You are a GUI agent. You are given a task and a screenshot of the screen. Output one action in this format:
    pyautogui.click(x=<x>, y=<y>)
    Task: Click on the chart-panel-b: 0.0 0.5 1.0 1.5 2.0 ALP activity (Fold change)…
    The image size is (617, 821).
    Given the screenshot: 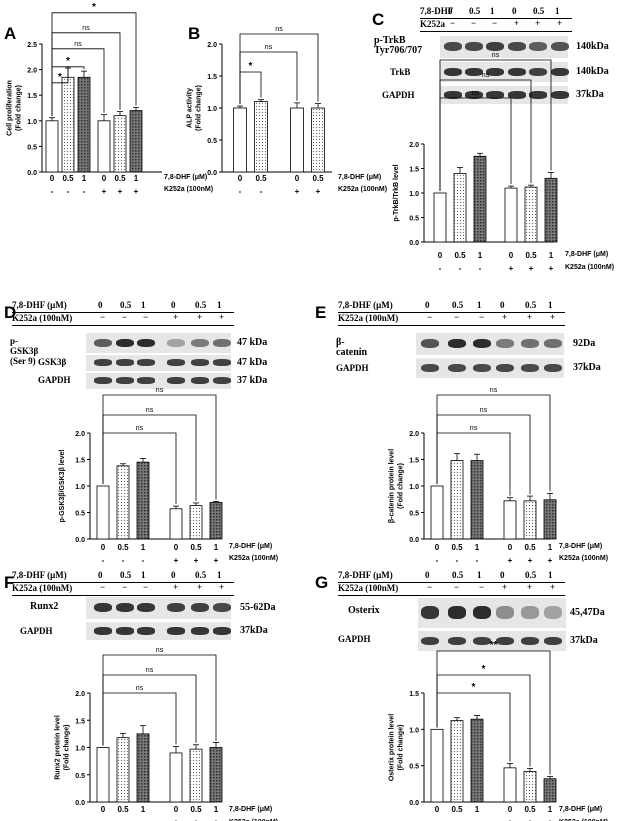 What is the action you would take?
    pyautogui.click(x=287, y=111)
    